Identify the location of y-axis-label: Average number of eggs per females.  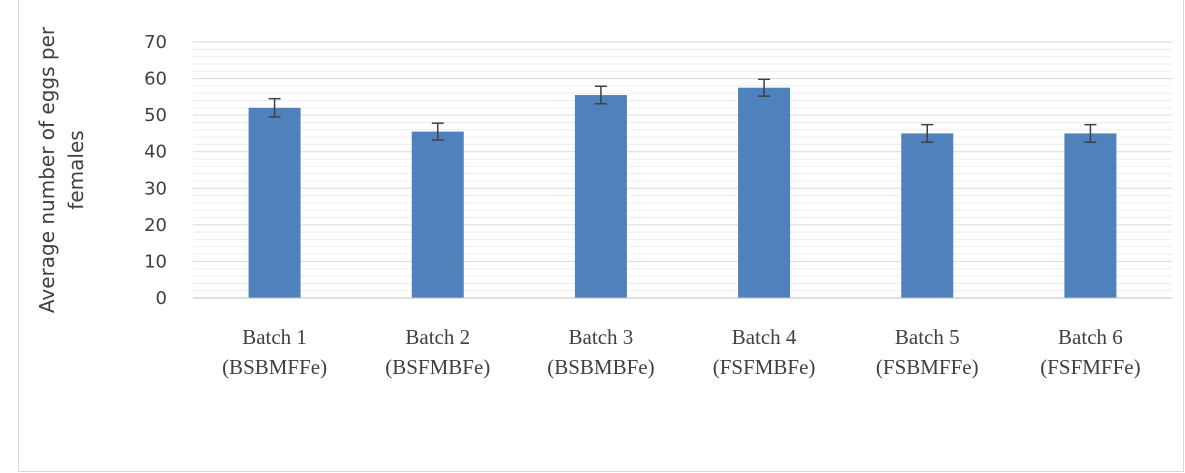
(61, 169).